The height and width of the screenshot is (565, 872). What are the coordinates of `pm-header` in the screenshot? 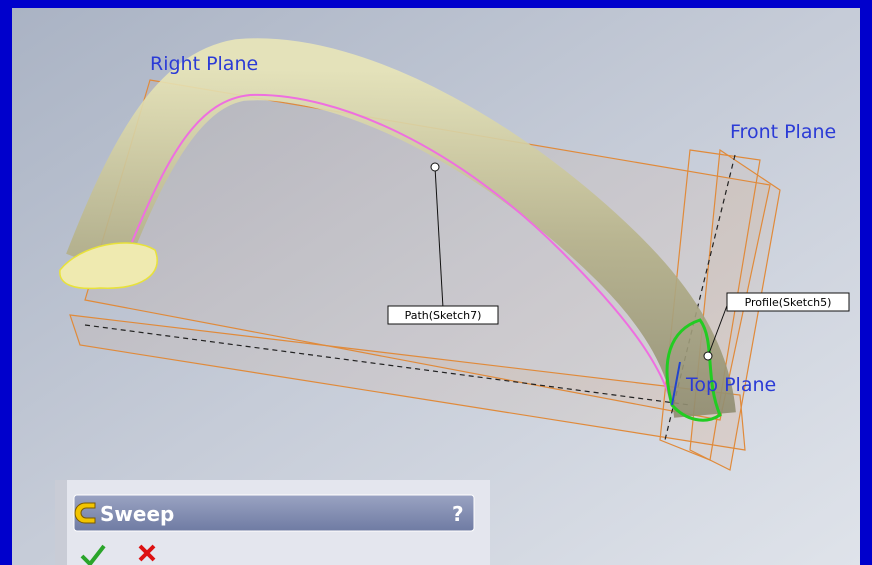 It's located at (274, 513).